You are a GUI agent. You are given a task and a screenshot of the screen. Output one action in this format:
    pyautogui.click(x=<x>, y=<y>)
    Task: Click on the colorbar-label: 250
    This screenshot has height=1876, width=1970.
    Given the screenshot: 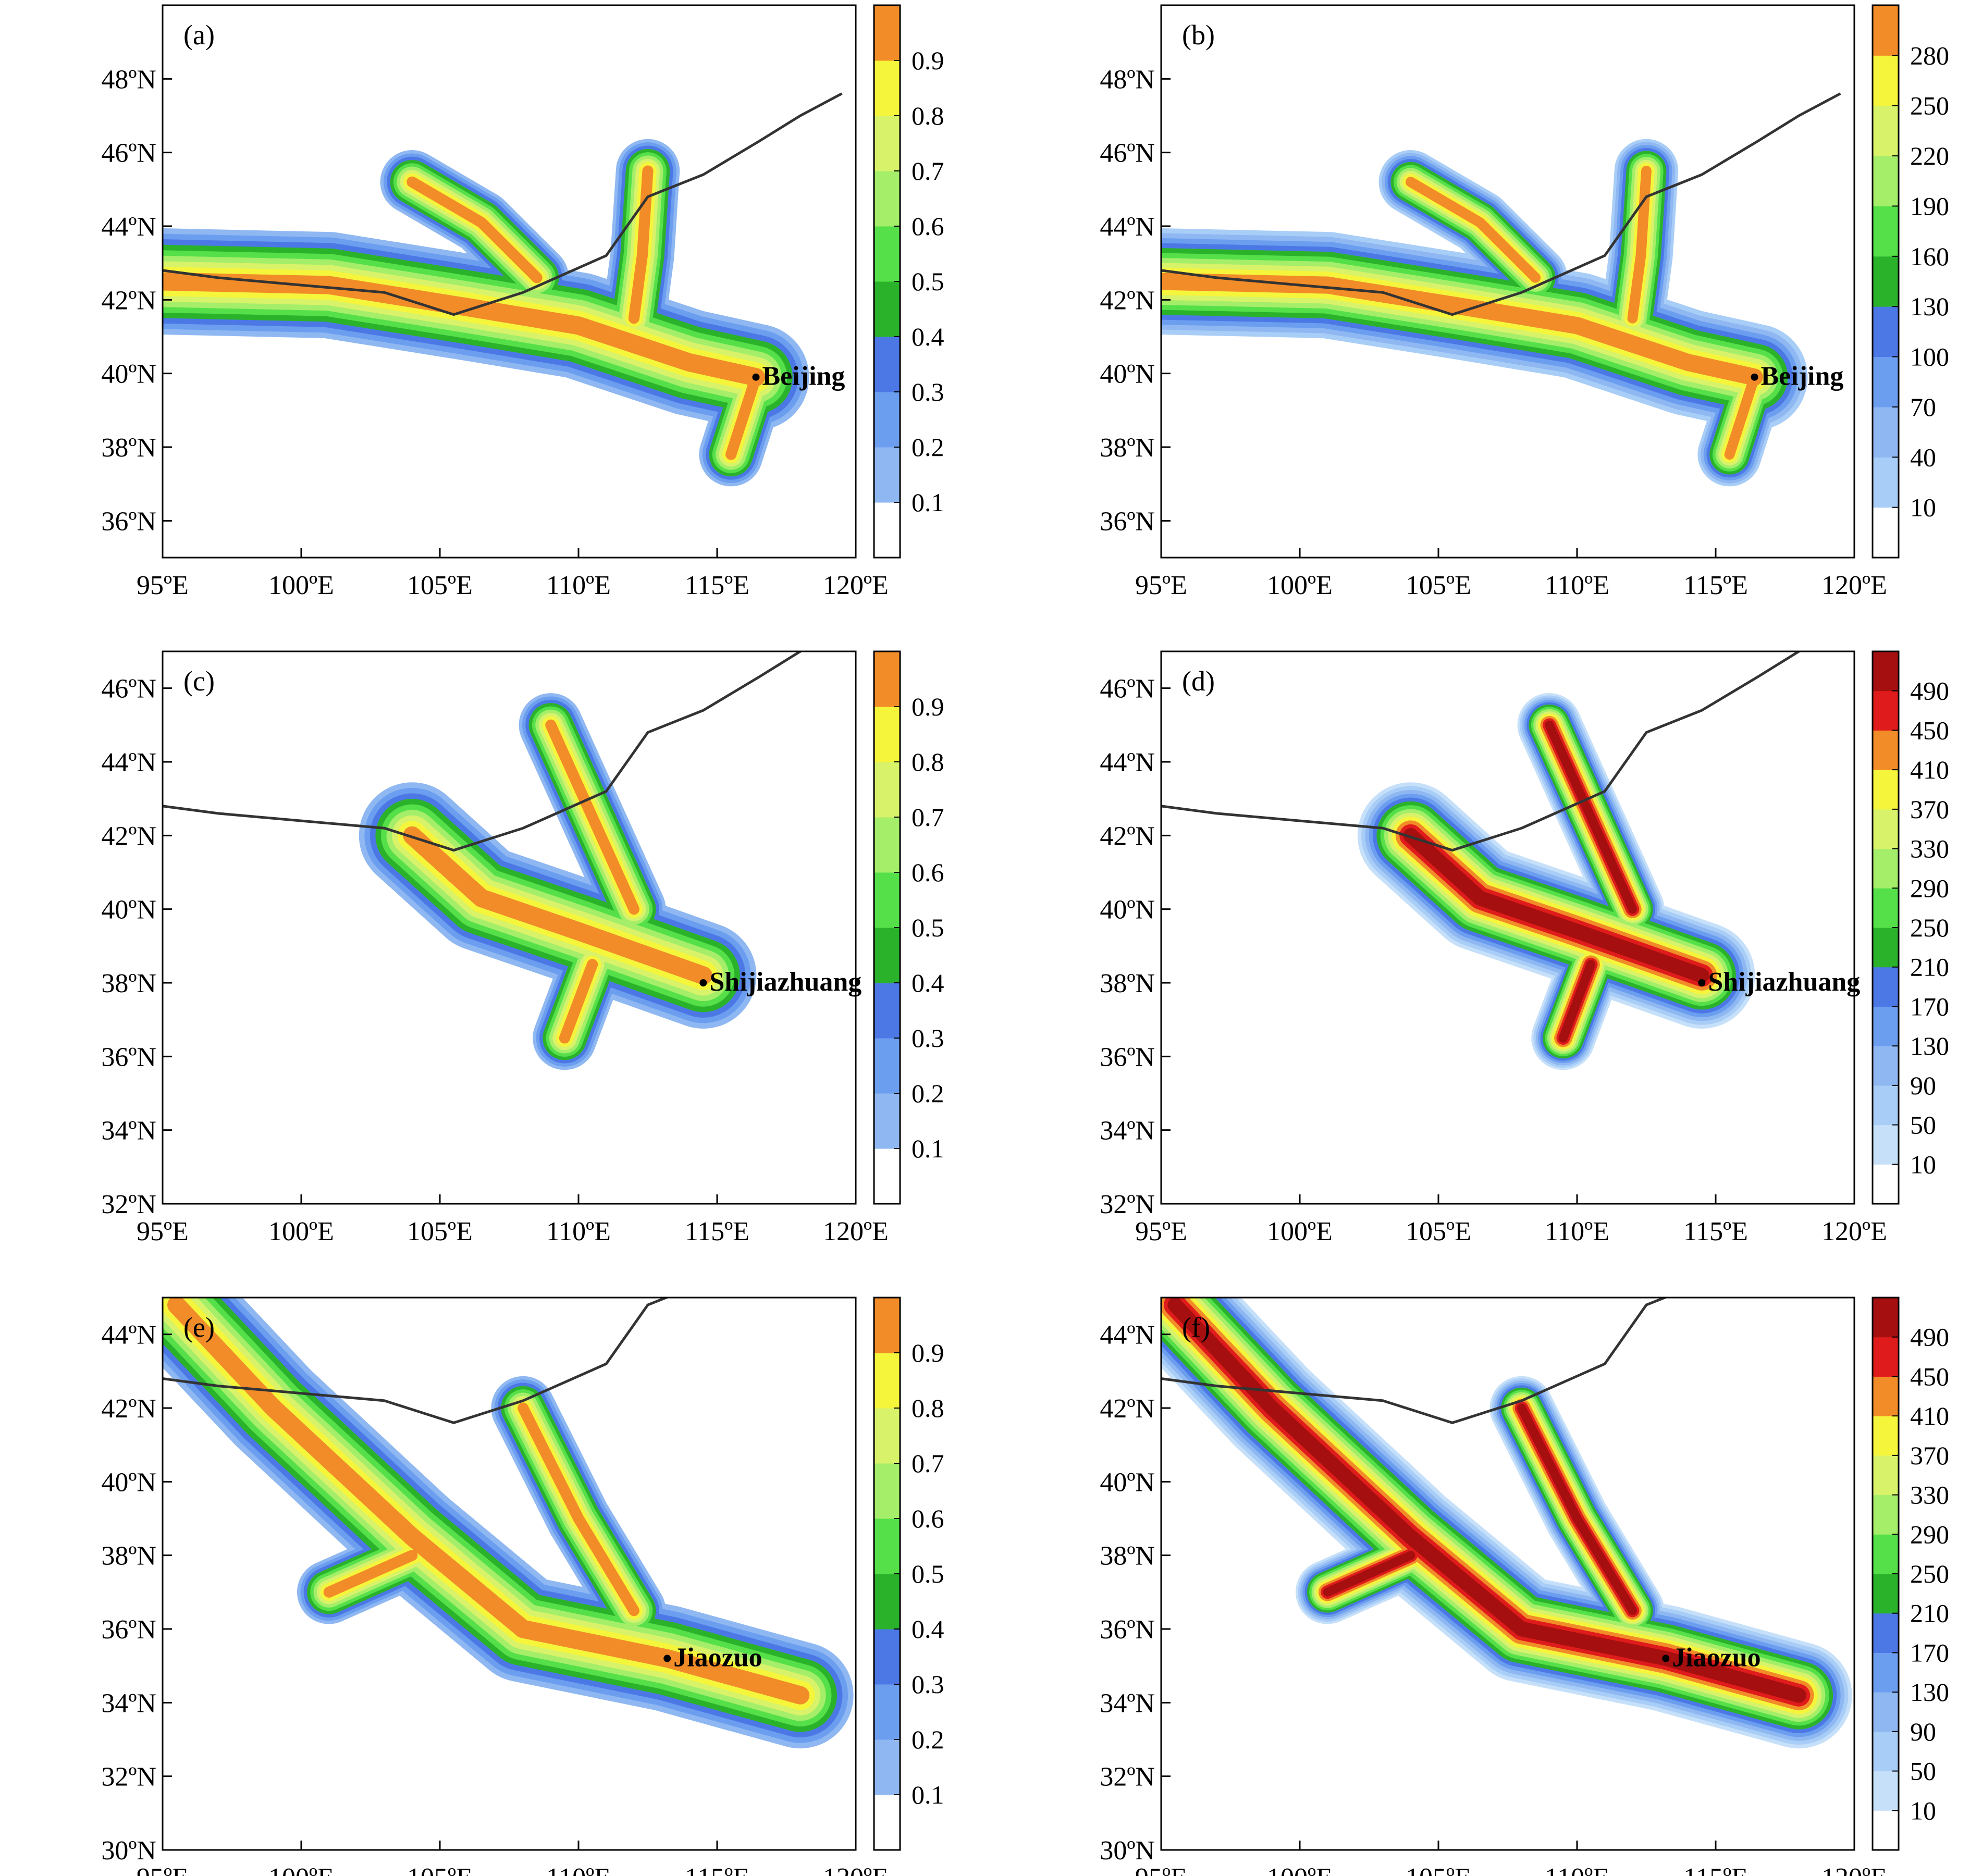 What is the action you would take?
    pyautogui.click(x=1929, y=1573)
    